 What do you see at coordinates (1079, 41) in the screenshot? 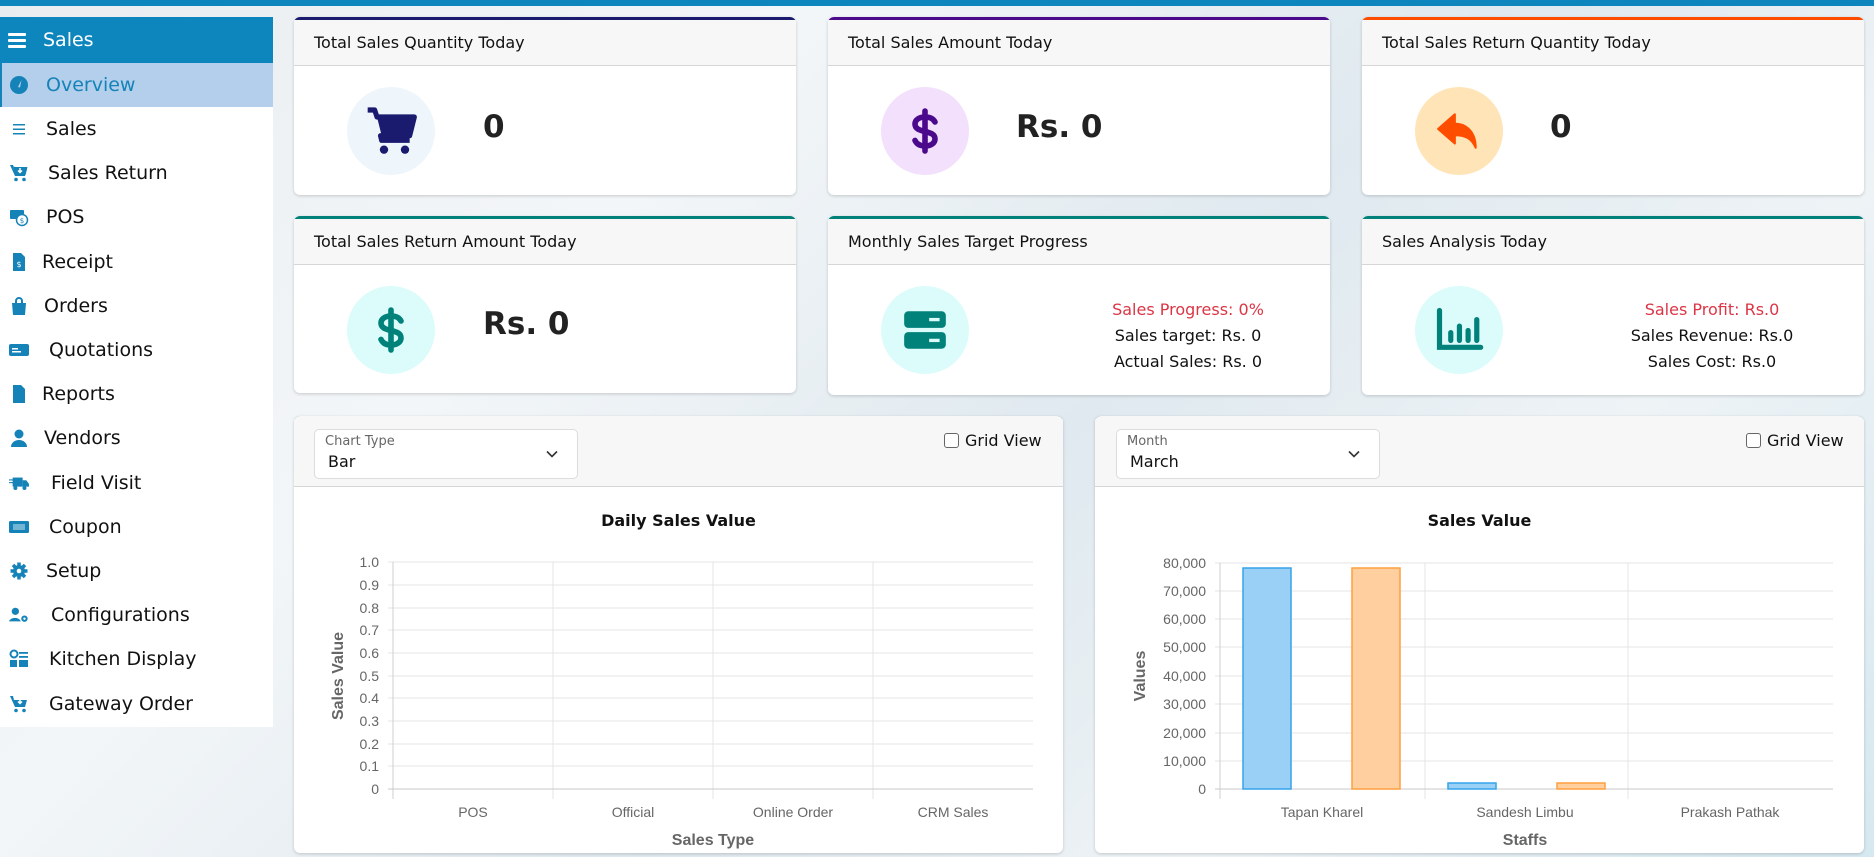
I see `card-title: Total Sales Amount Today` at bounding box center [1079, 41].